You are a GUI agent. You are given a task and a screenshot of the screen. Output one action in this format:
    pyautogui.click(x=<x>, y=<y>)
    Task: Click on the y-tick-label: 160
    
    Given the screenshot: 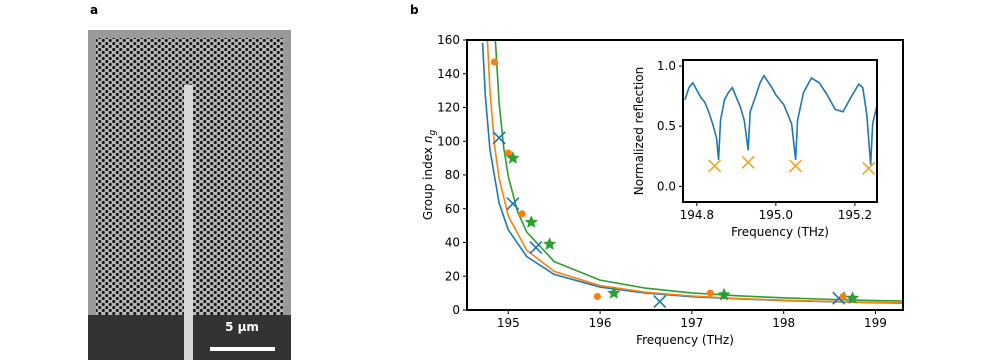 What is the action you would take?
    pyautogui.click(x=448, y=40)
    